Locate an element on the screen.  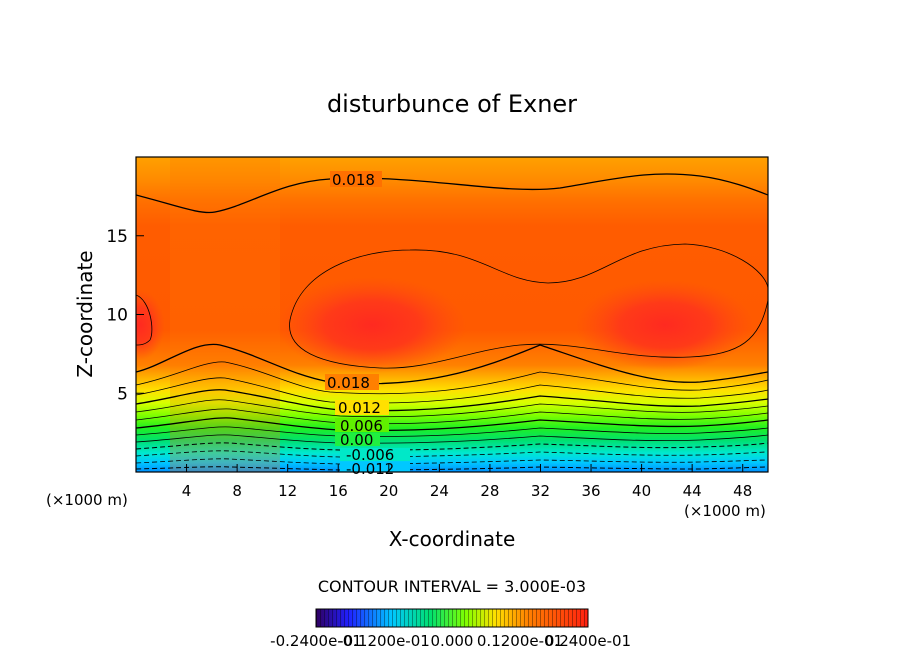
x-tick-label: 44 is located at coordinates (692, 491).